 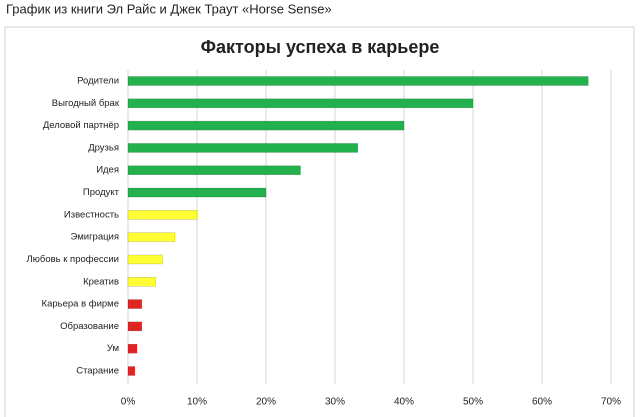 I want to click on y-tick-label: Известность, so click(x=91, y=214).